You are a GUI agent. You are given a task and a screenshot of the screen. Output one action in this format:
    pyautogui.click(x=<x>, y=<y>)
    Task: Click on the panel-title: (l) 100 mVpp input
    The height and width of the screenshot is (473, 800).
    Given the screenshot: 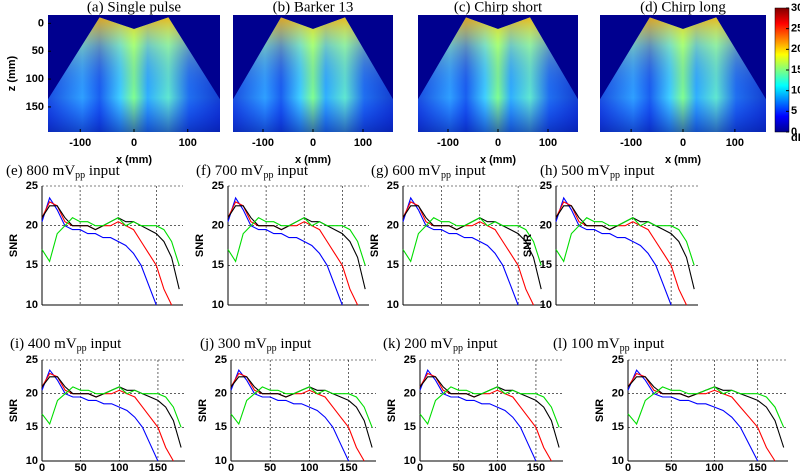 What is the action you would take?
    pyautogui.click(x=609, y=345)
    